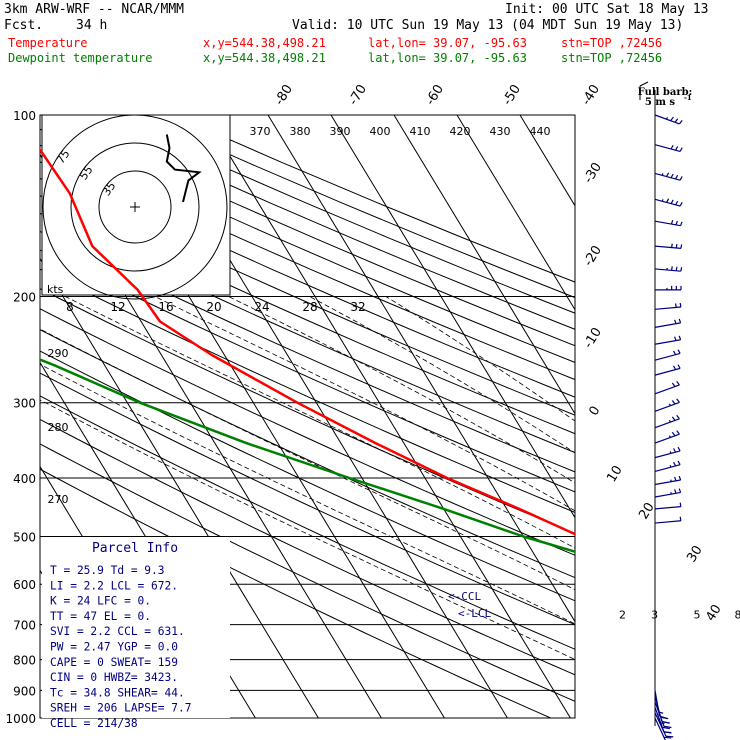 Image resolution: width=740 pixels, height=740 pixels. What do you see at coordinates (464, 596) in the screenshot?
I see `ccl-marker: <-CCL` at bounding box center [464, 596].